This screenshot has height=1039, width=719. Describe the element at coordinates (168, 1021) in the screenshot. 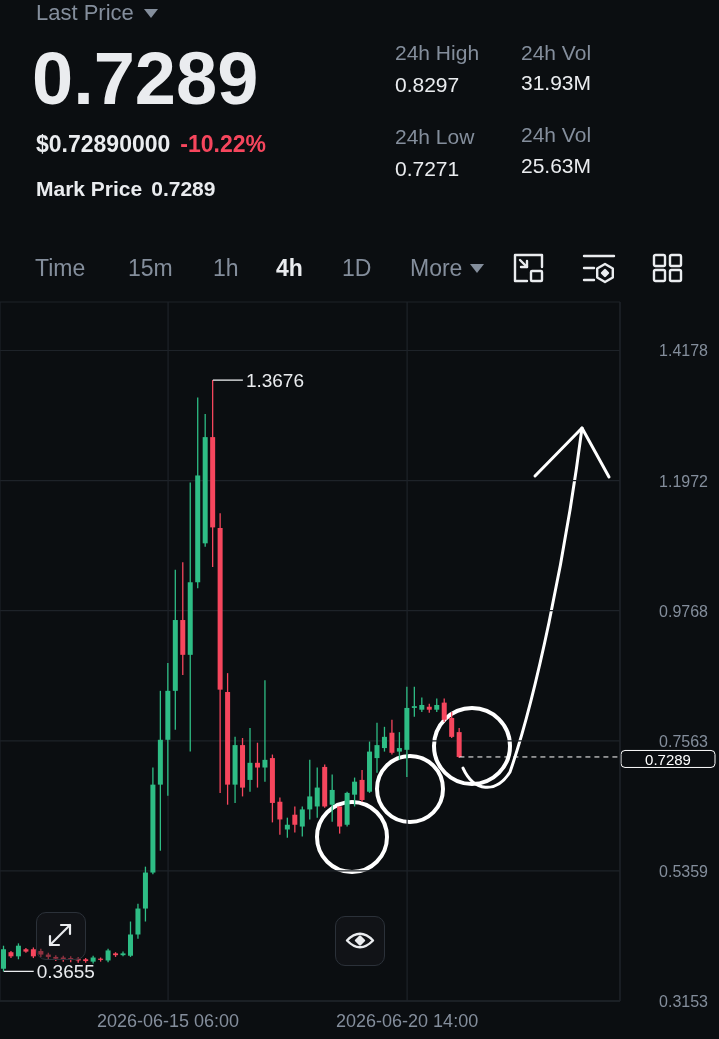

I see `x-tick-label: 2026-06-15 06:00` at that location.